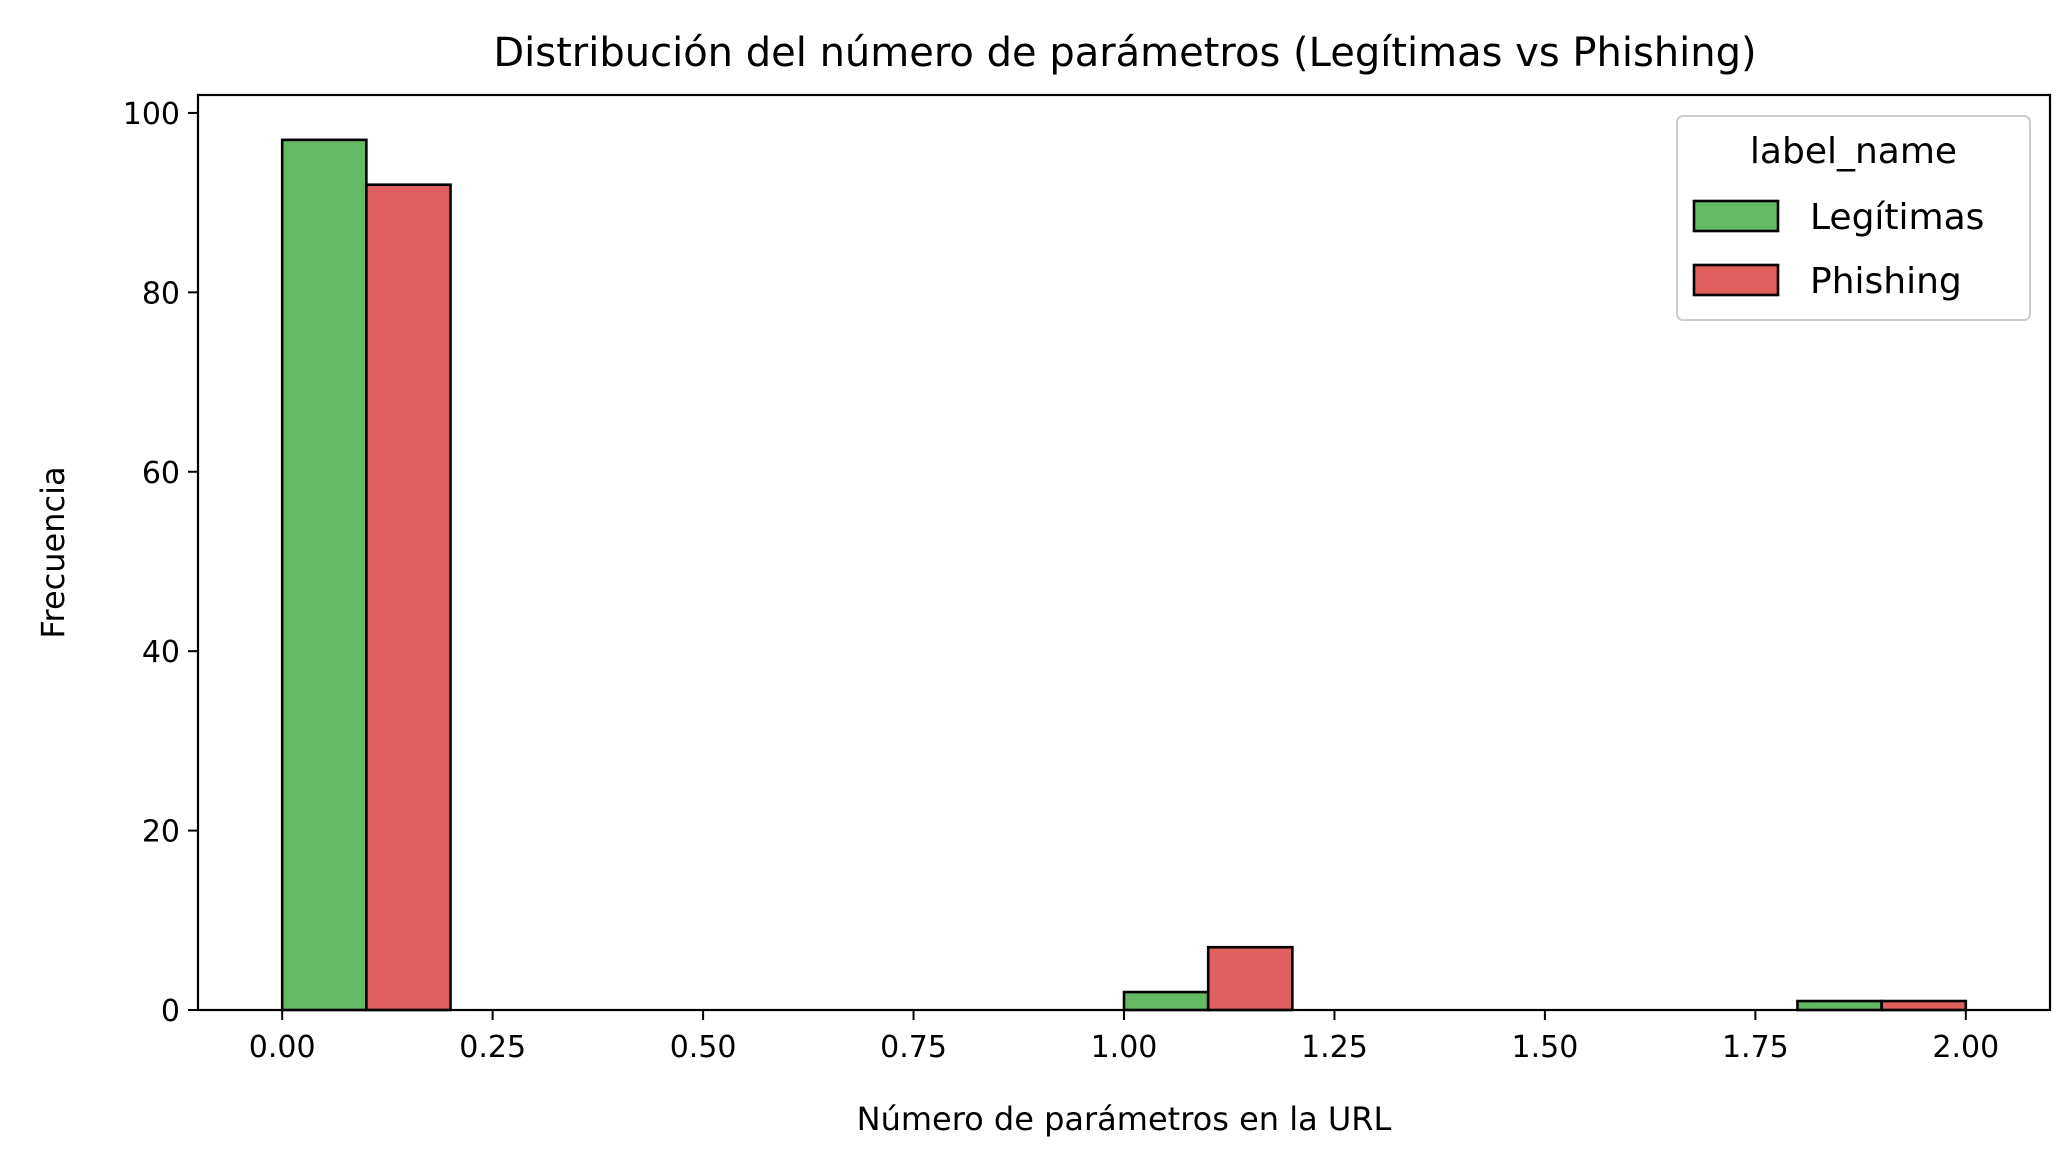 Image resolution: width=2070 pixels, height=1166 pixels. What do you see at coordinates (1838, 249) in the screenshot?
I see `legend-entries: Legítimas Phishing` at bounding box center [1838, 249].